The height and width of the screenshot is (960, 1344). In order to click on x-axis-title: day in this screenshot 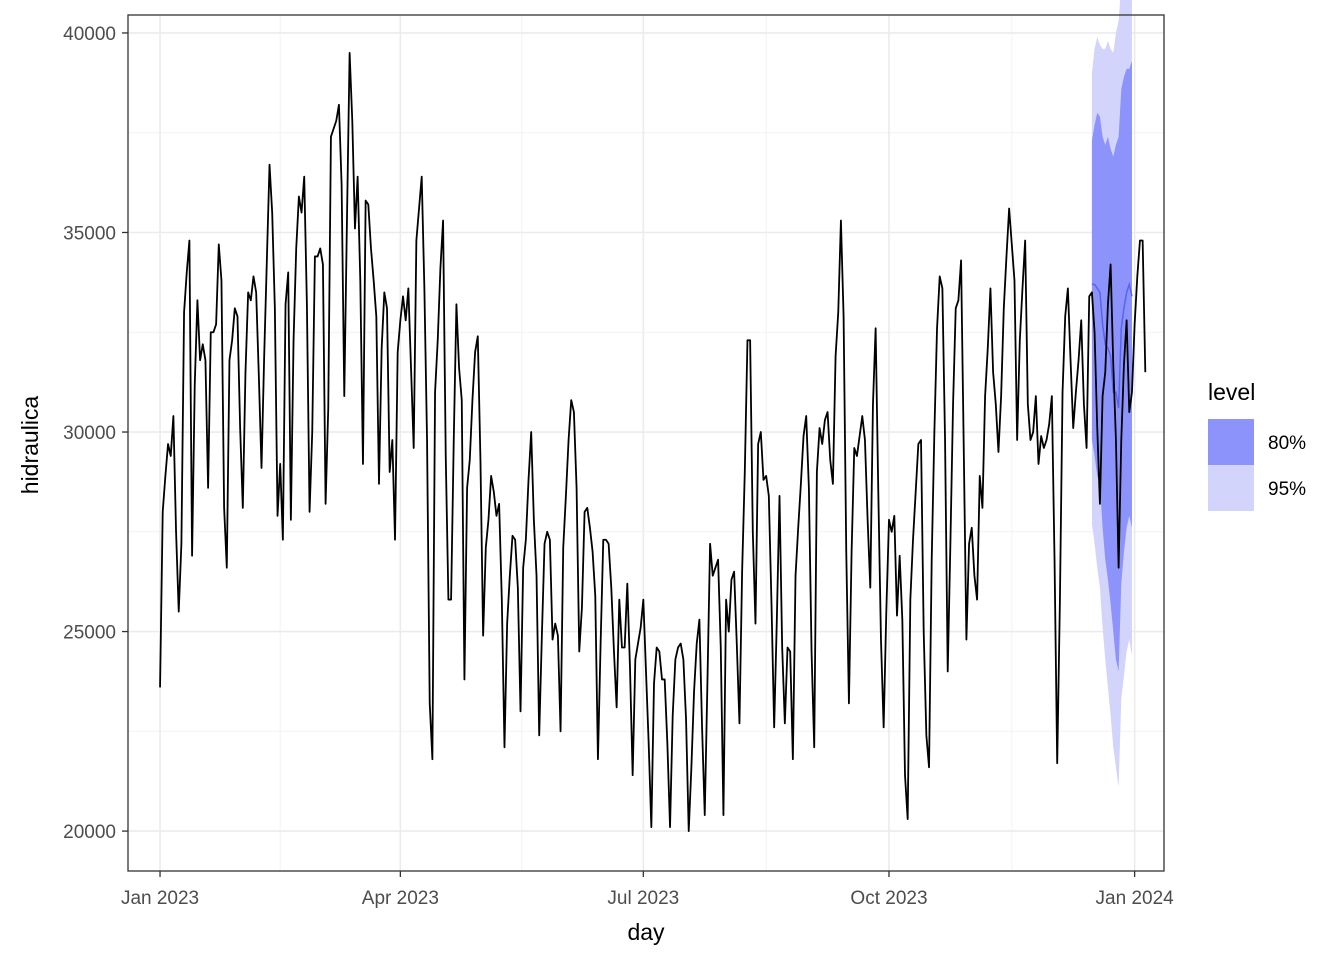, I will do `click(646, 932)`.